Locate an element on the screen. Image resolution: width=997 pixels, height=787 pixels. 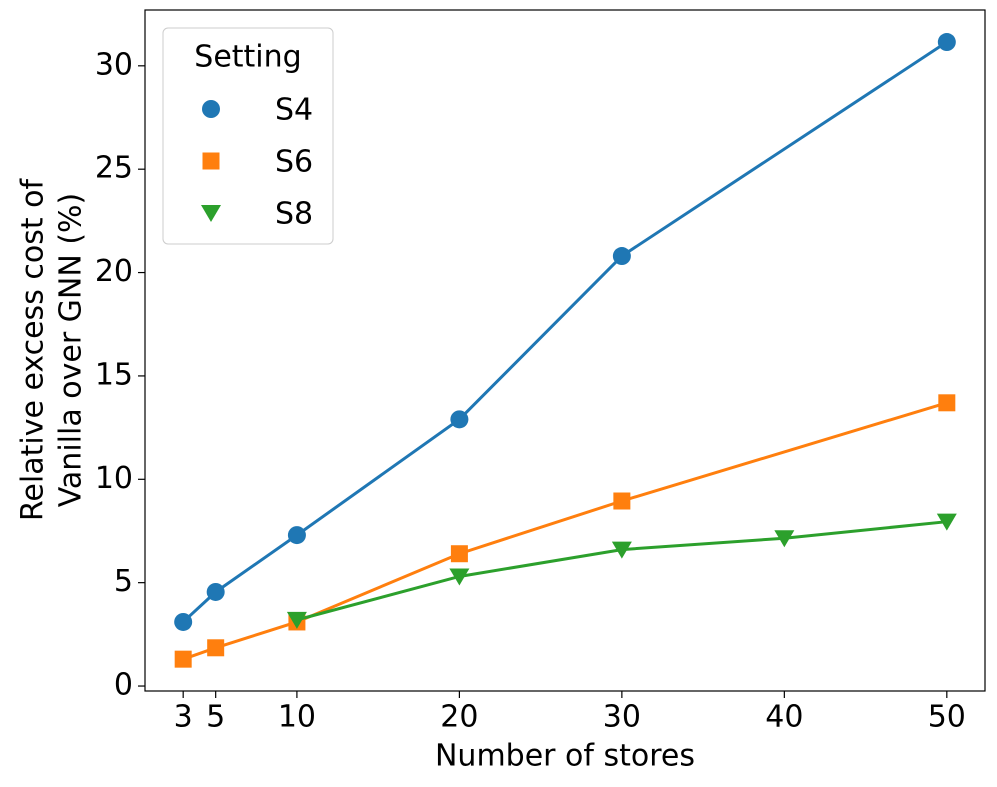
legend-title: Setting is located at coordinates (247, 57).